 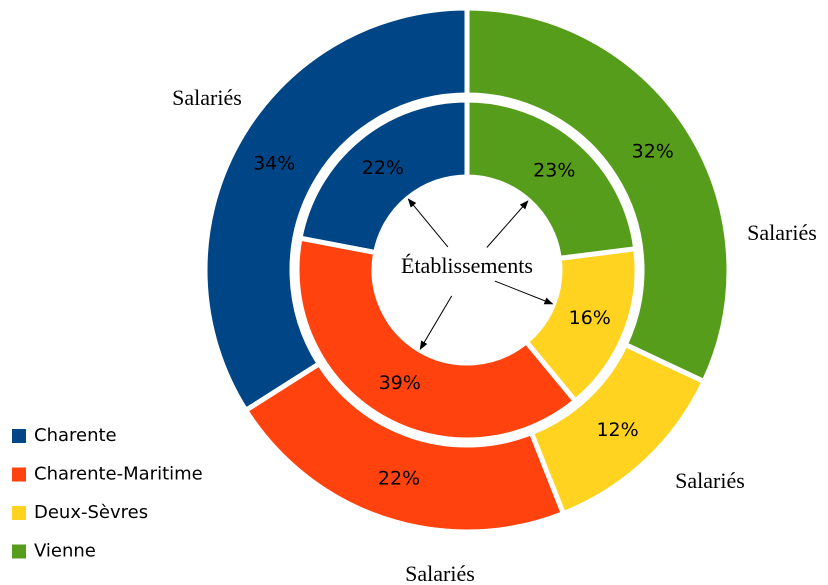 I want to click on value-label: 23%, so click(x=554, y=170).